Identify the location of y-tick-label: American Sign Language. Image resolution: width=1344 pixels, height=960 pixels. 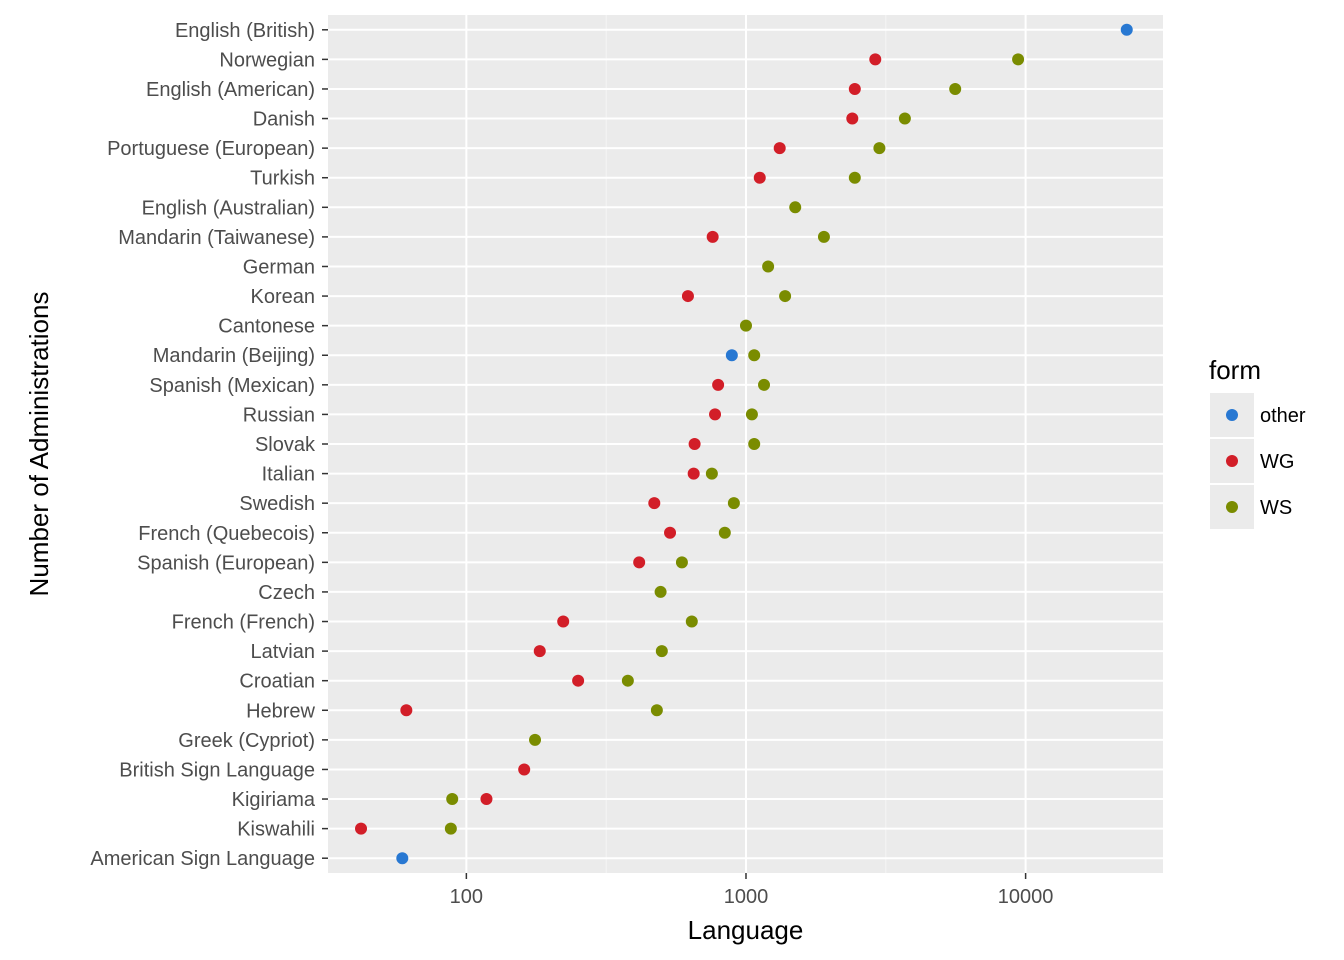
(202, 859).